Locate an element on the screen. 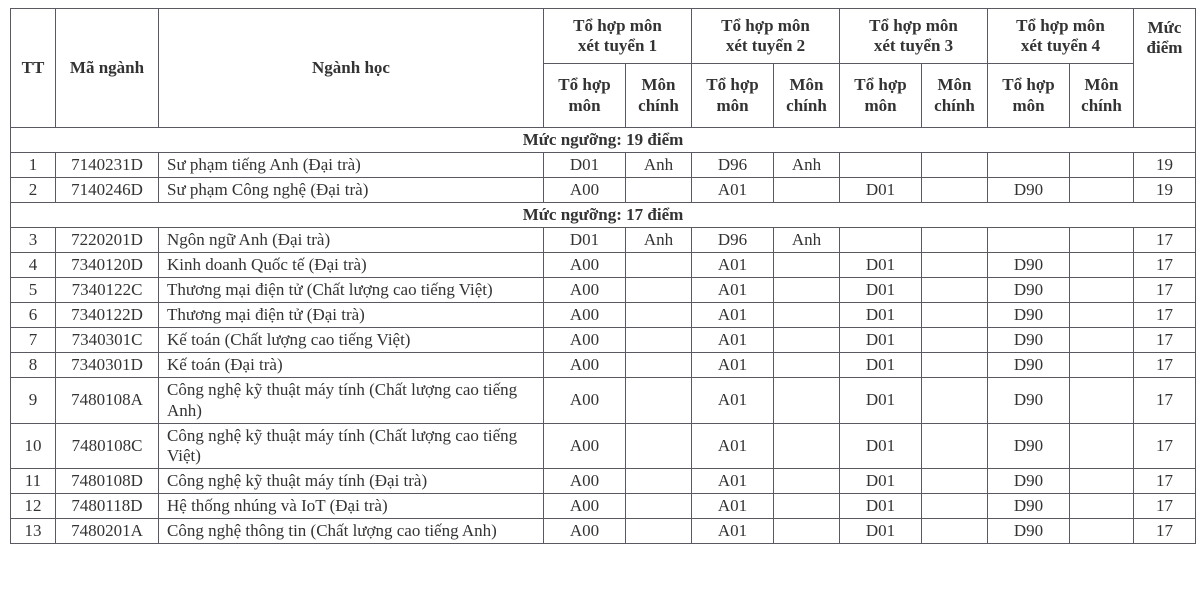  cell-tt: 6 is located at coordinates (33, 315).